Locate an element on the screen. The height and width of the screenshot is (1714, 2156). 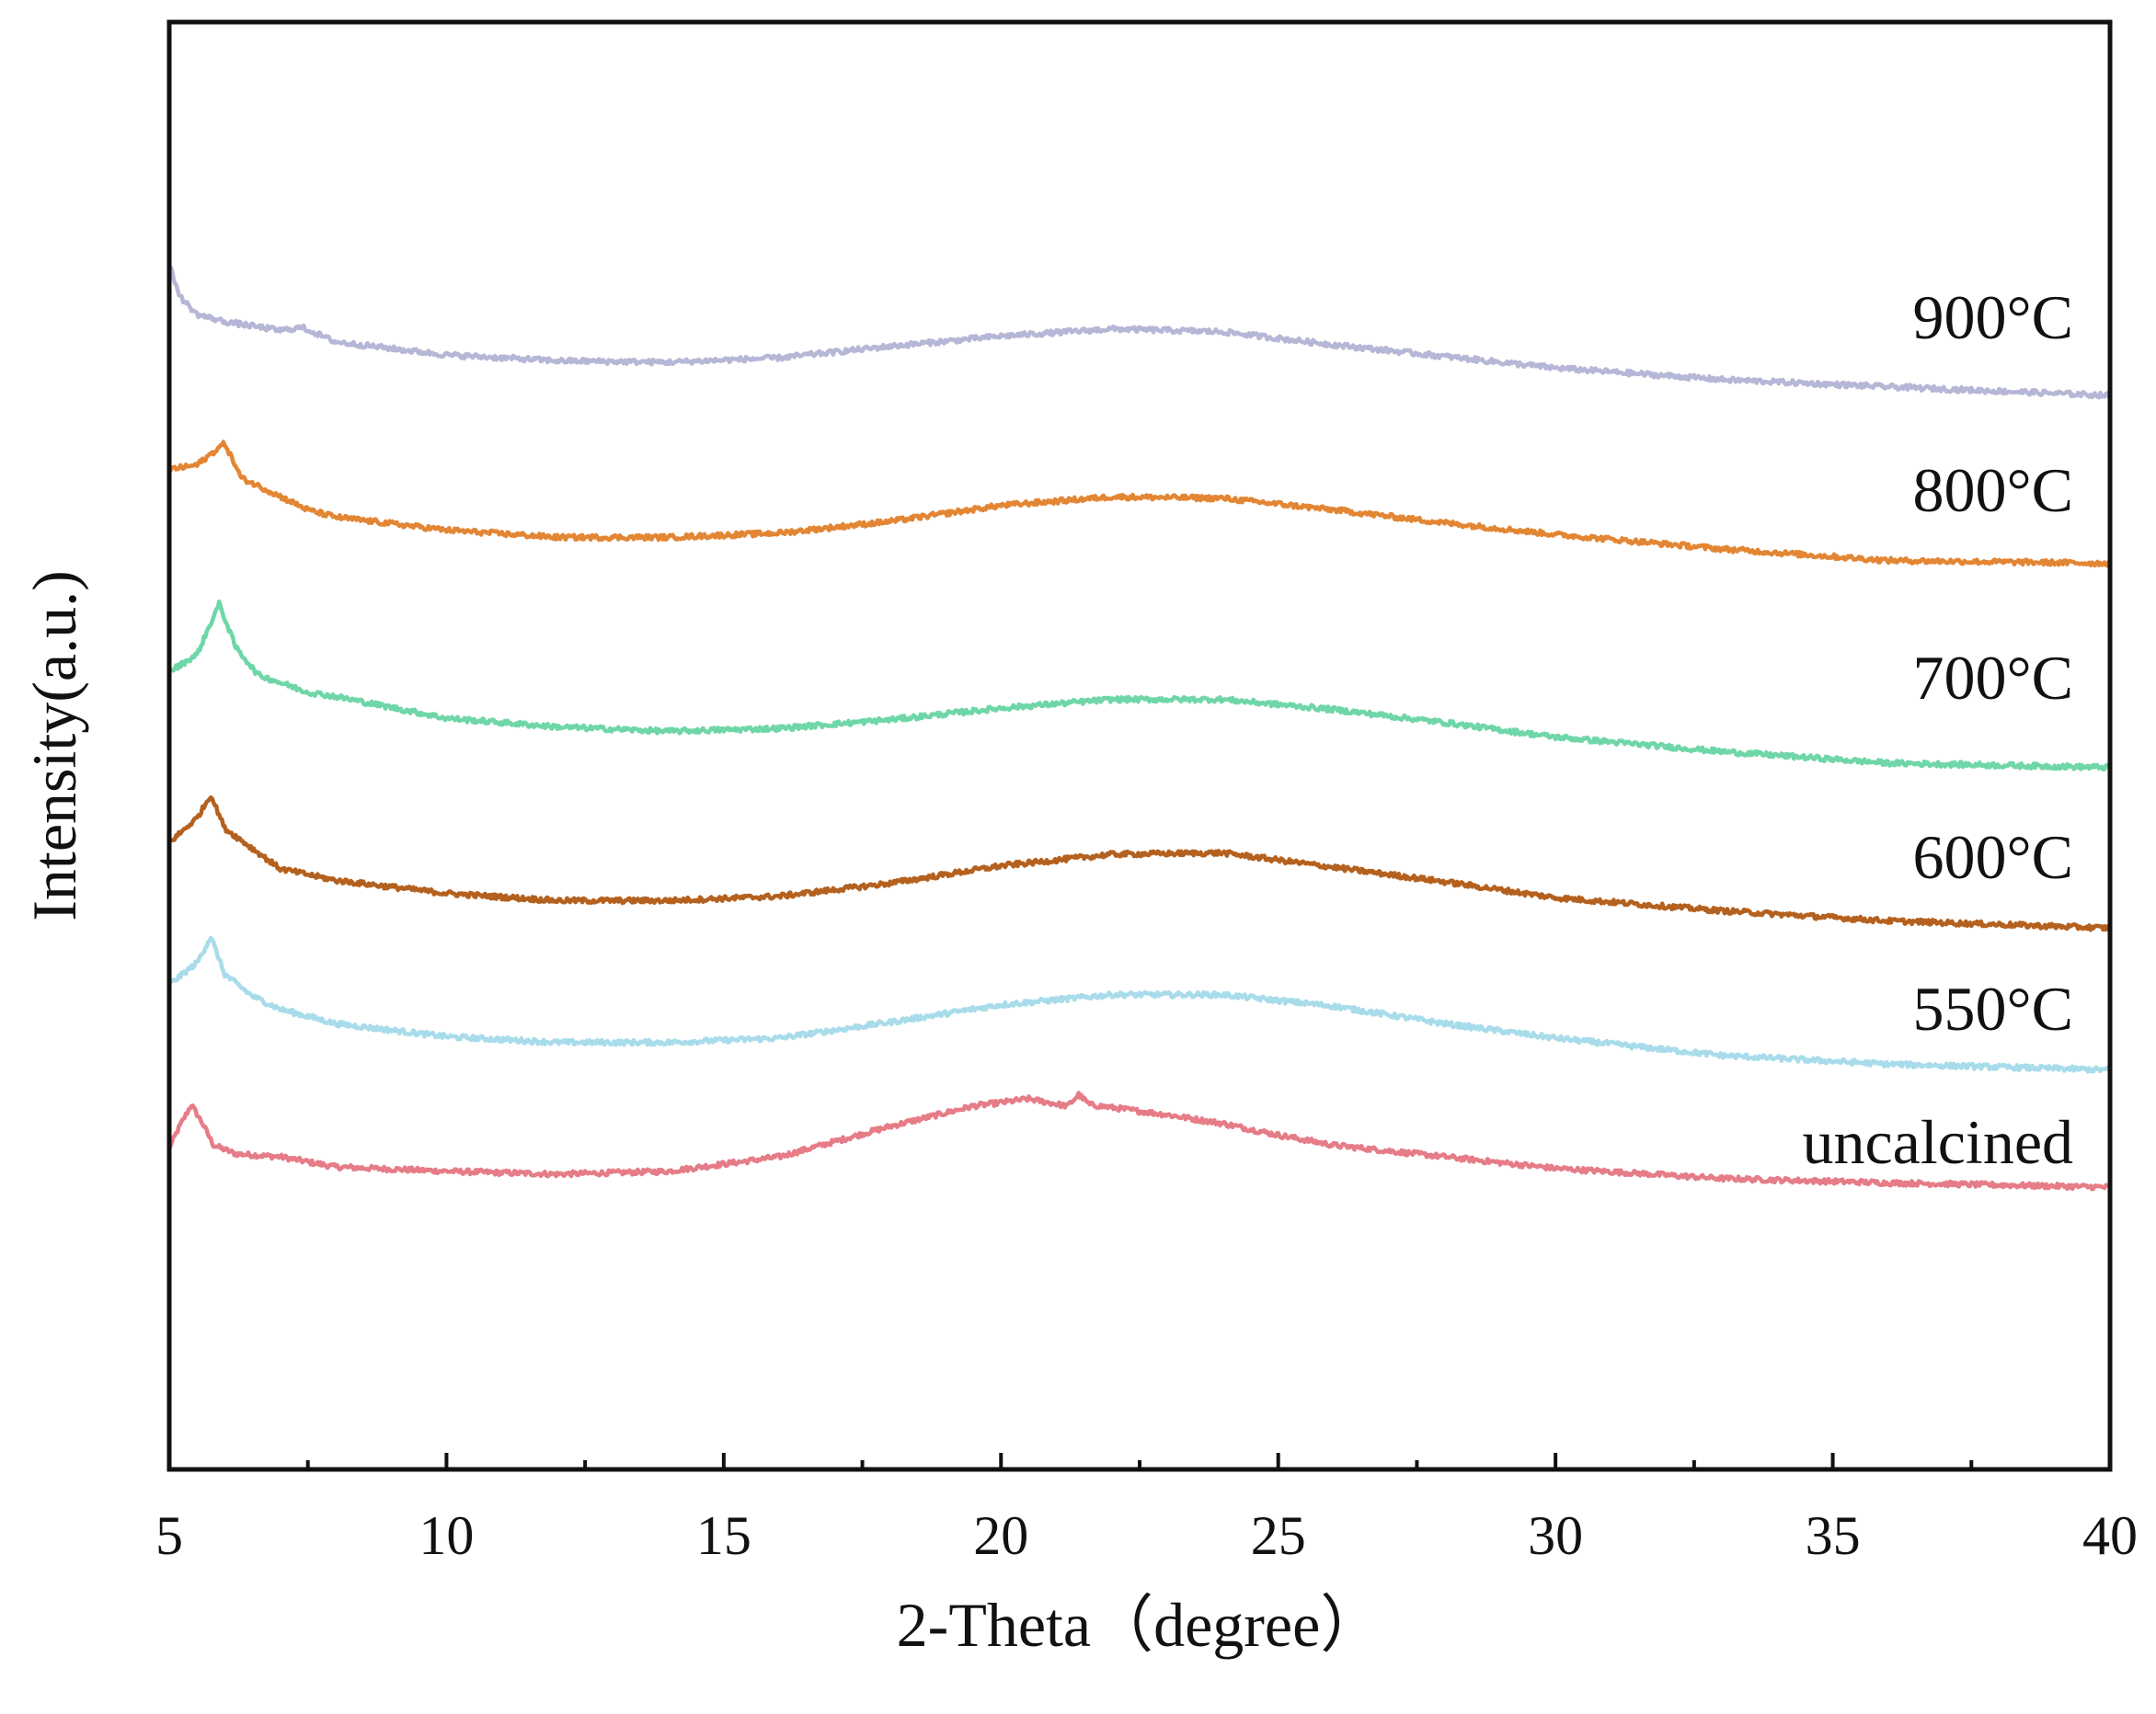
x-axis-ticks: 5 10 15 20 25 30 35 40 is located at coordinates (1147, 1509).